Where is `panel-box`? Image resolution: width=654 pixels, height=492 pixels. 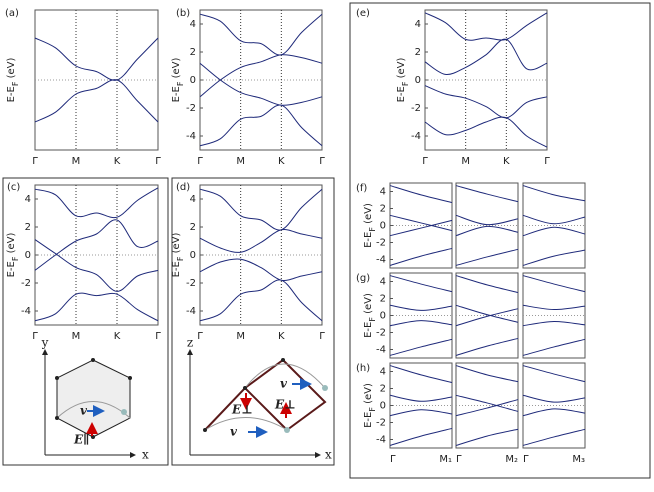
panel-box is located at coordinates (85, 321).